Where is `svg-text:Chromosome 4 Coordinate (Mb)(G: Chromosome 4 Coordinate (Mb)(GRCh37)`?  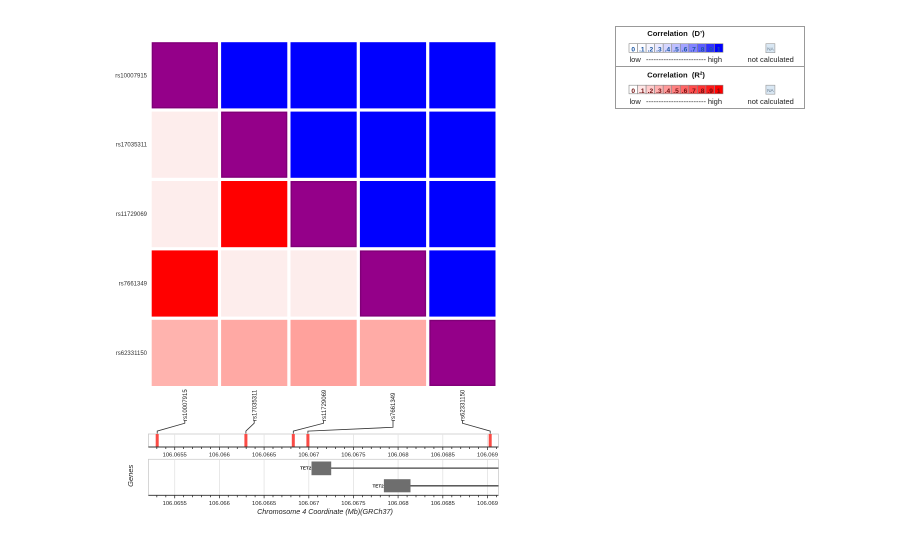 svg-text:Chromosome 4 Coordinate (Mb)(G: Chromosome 4 Coordinate (Mb)(GRCh37) is located at coordinates (325, 511).